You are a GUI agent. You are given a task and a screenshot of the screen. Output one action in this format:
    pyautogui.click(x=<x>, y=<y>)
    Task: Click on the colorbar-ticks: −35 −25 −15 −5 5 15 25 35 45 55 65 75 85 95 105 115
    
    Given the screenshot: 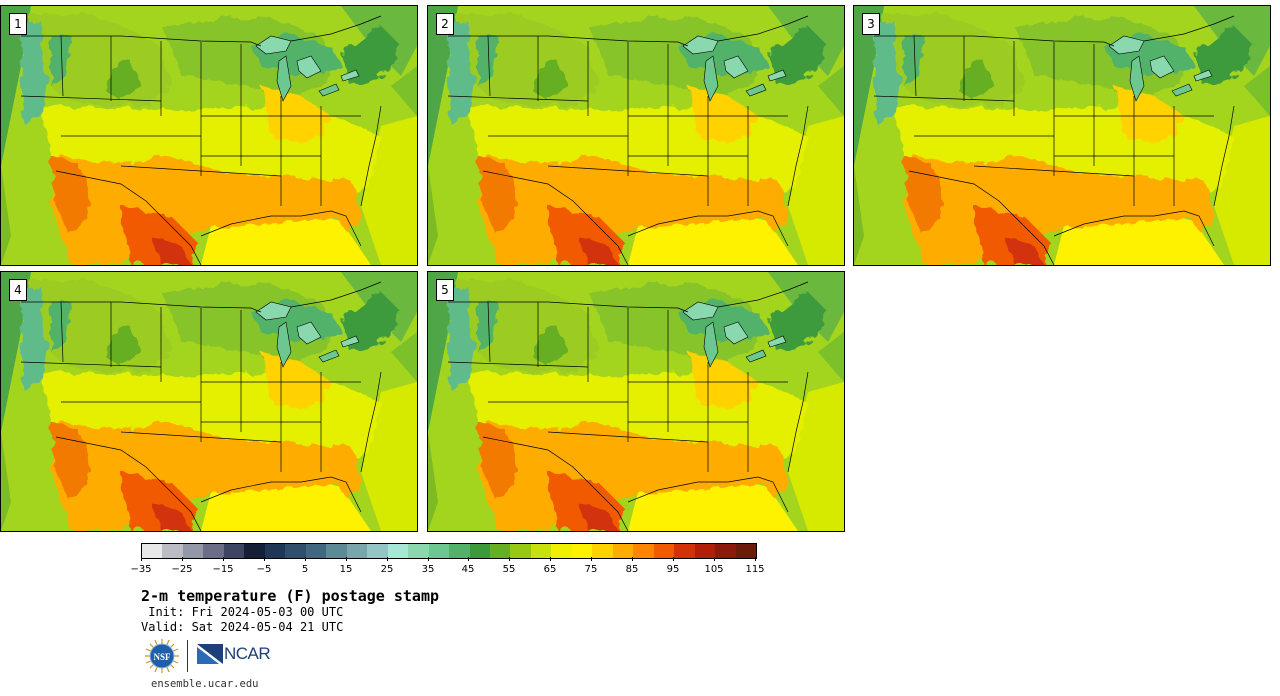 What is the action you would take?
    pyautogui.click(x=447, y=568)
    